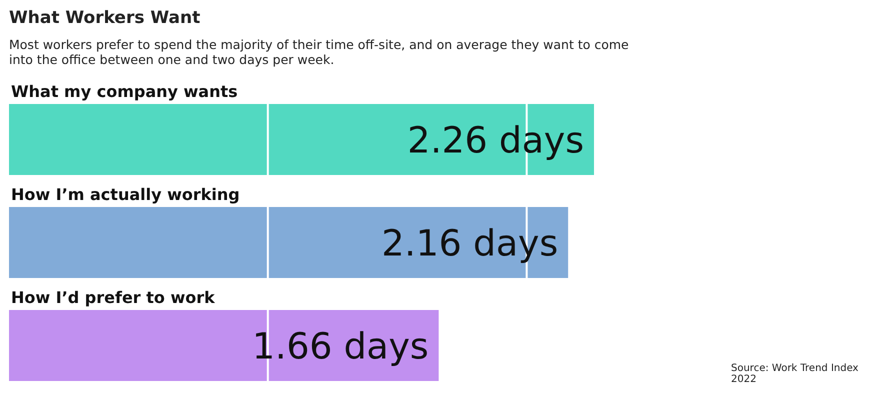  Describe the element at coordinates (125, 194) in the screenshot. I see `y-tick-label: How I’m actually working` at that location.